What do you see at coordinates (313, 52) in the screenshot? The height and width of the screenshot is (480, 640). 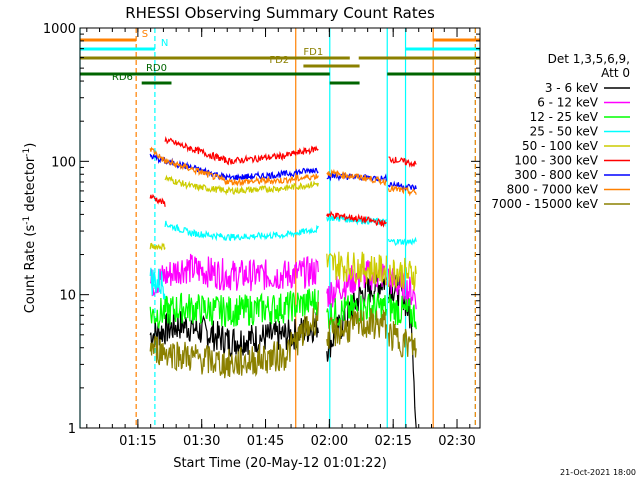 I see `flag-label-fd1: FD1` at bounding box center [313, 52].